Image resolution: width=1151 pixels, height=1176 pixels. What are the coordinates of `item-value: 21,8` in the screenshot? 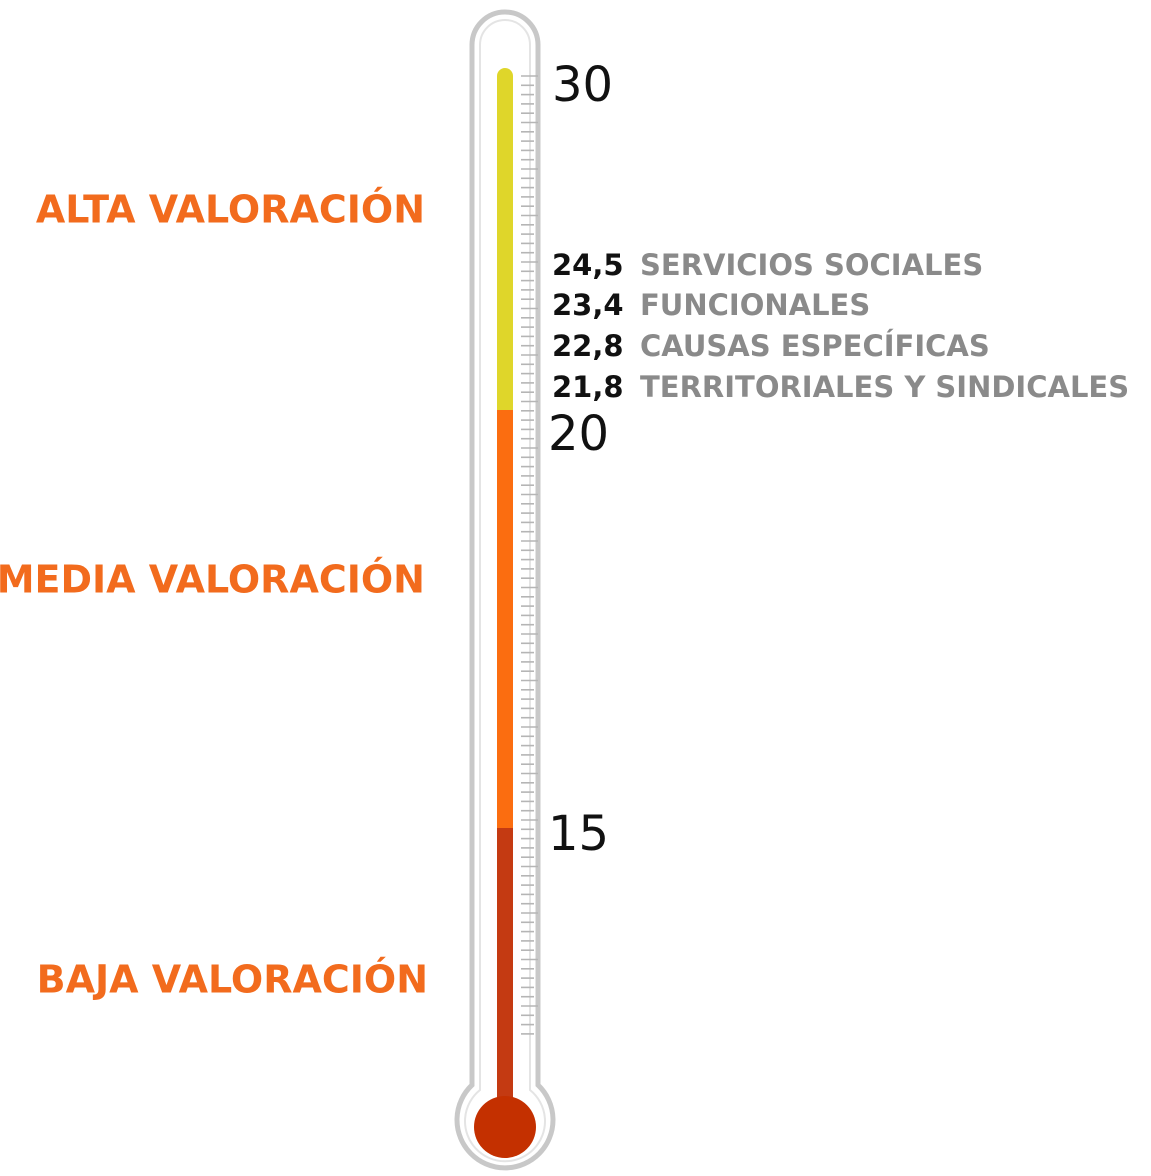 It's located at (588, 387).